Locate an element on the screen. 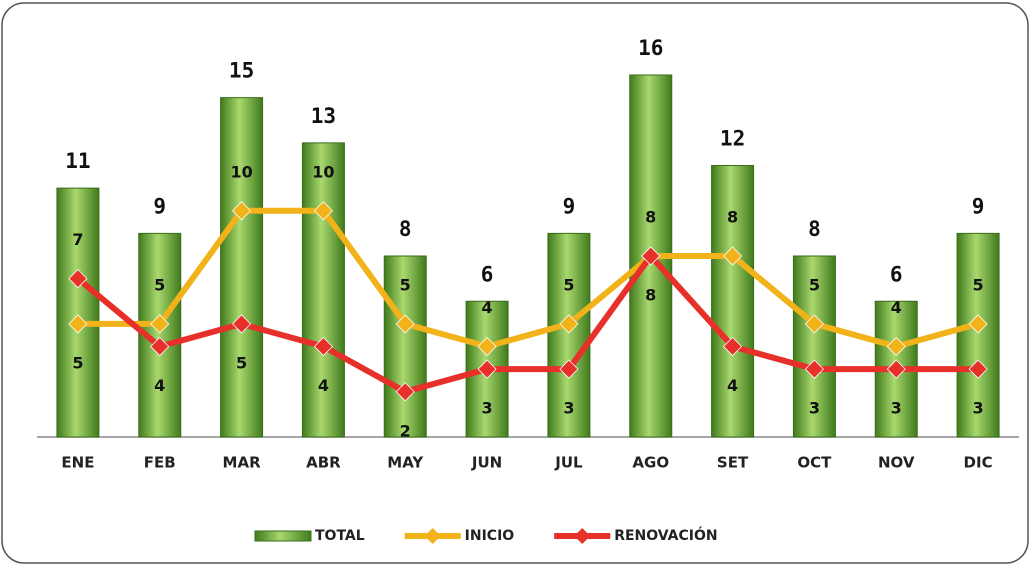  x-tick-label: FEB is located at coordinates (160, 463).